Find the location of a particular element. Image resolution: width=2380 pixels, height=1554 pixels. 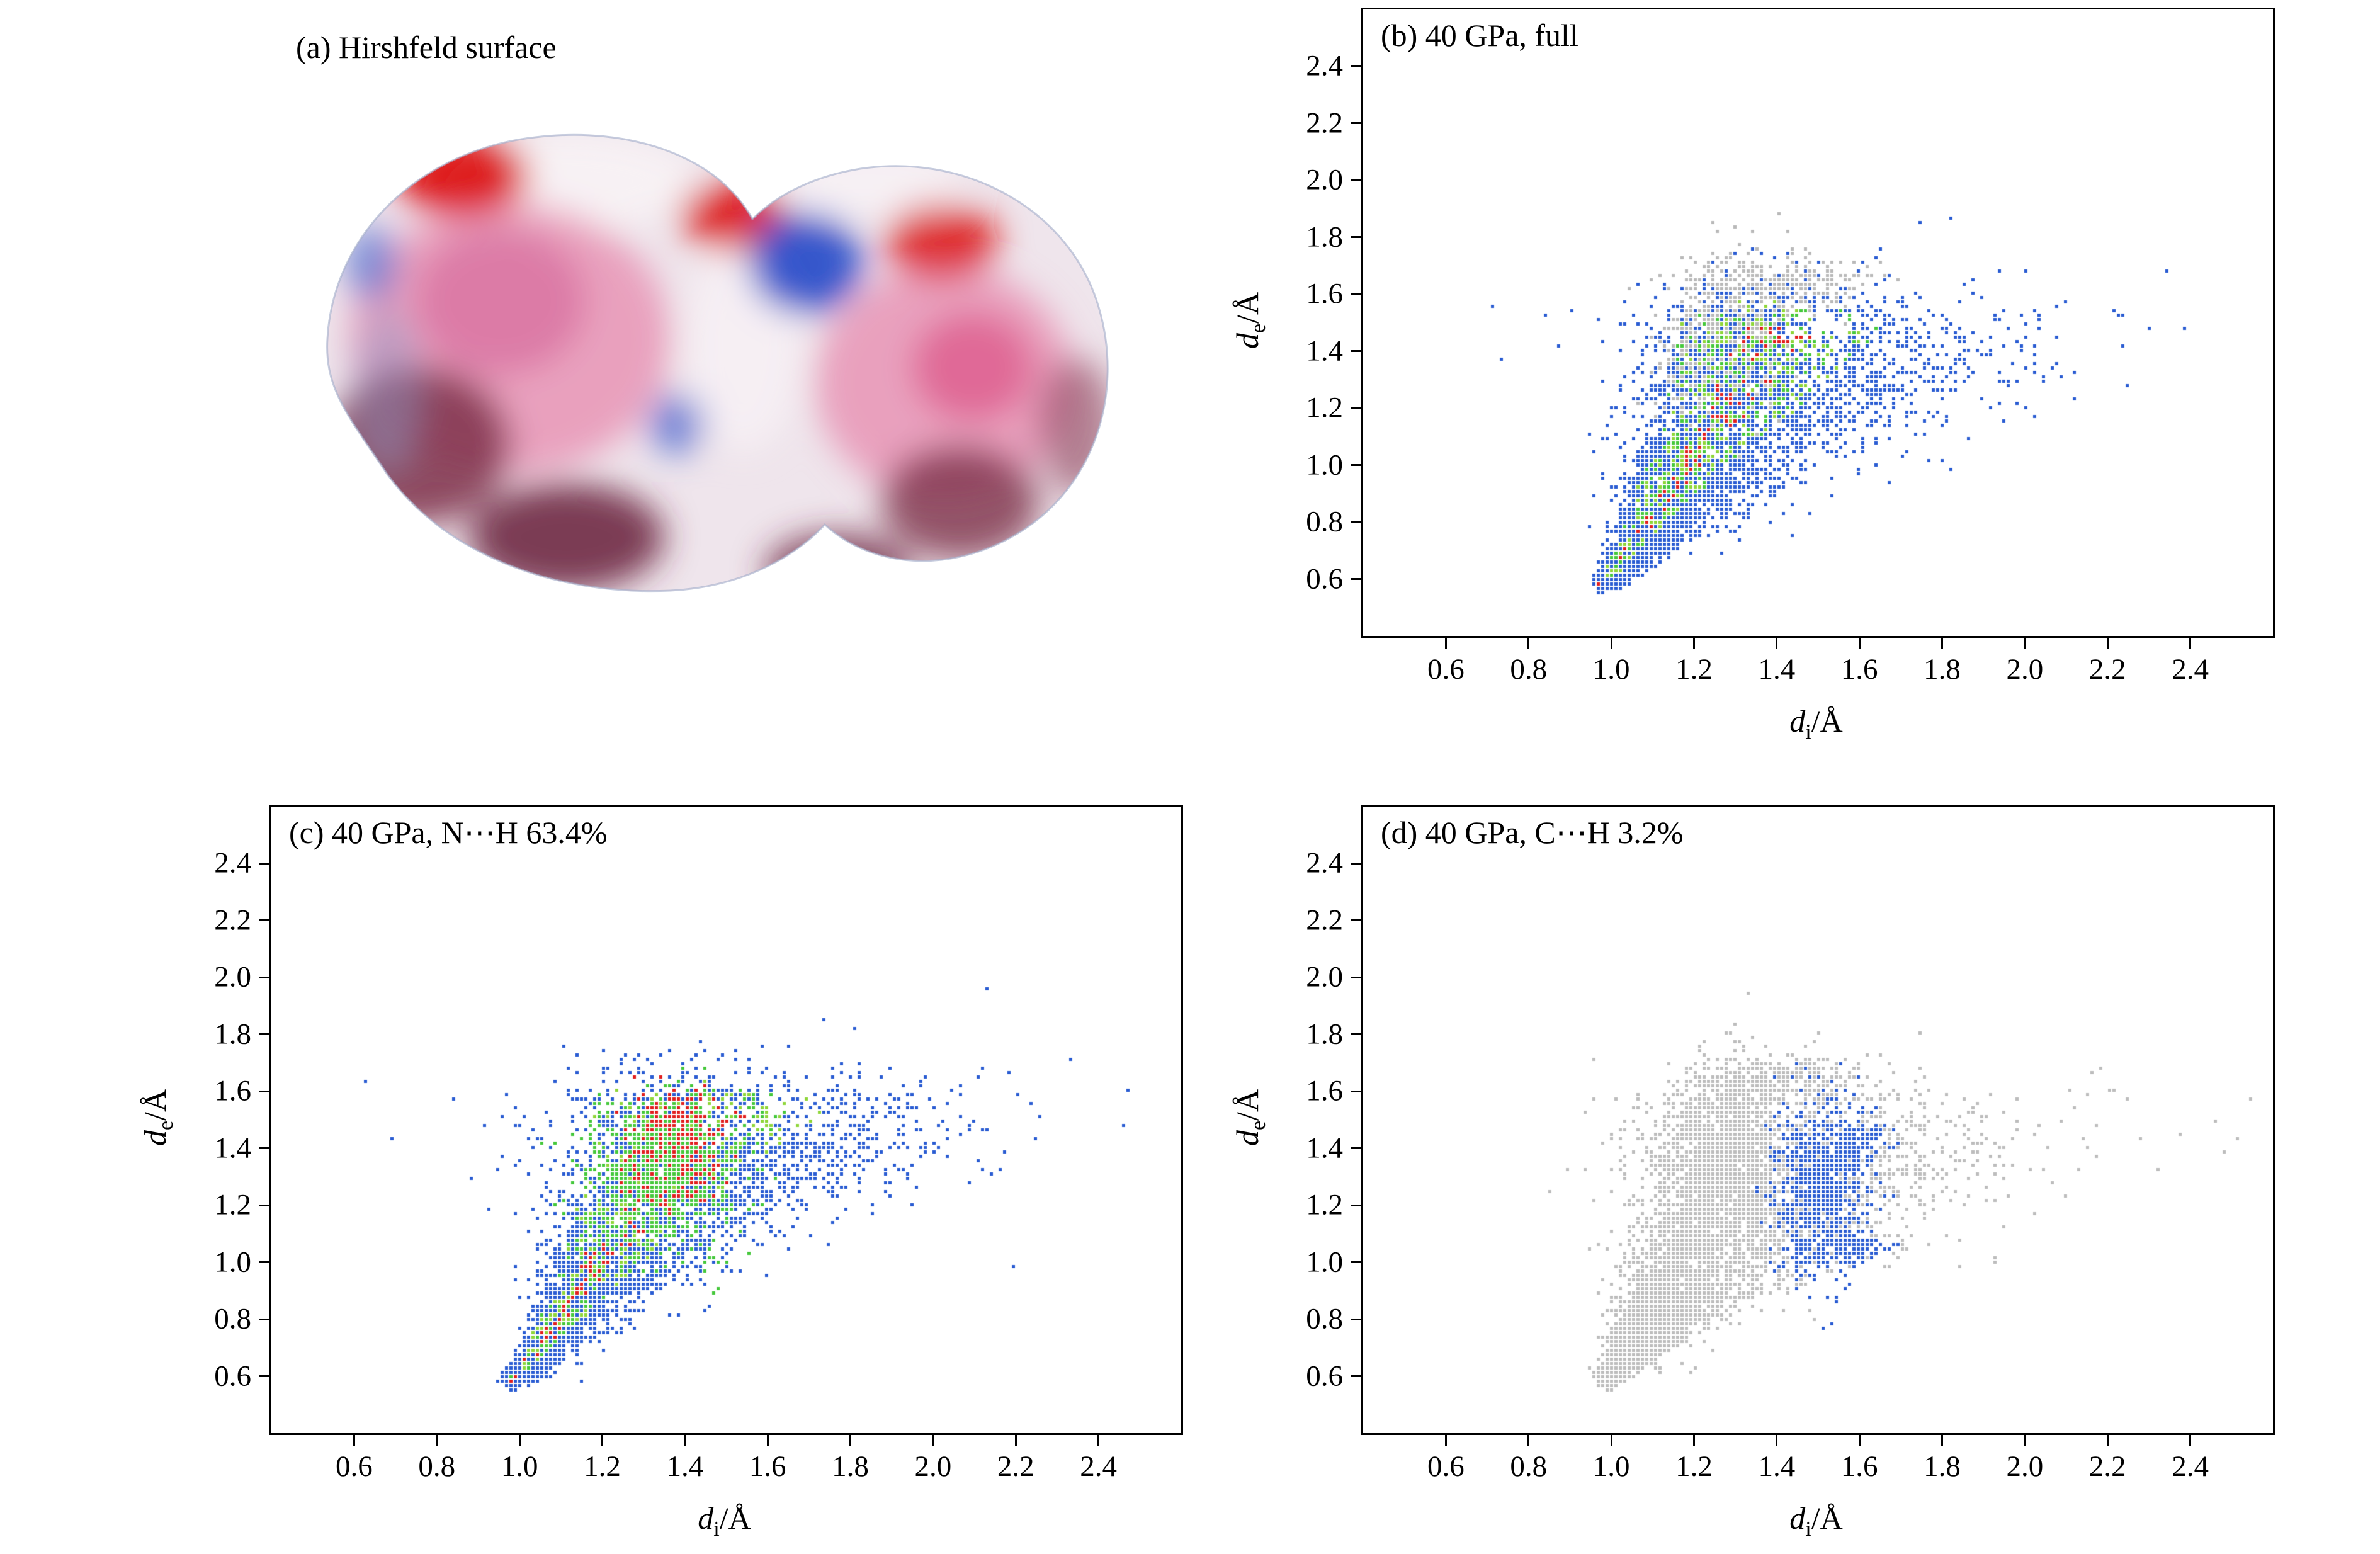

y-axis-label-c: de/Å is located at coordinates (157, 1118).